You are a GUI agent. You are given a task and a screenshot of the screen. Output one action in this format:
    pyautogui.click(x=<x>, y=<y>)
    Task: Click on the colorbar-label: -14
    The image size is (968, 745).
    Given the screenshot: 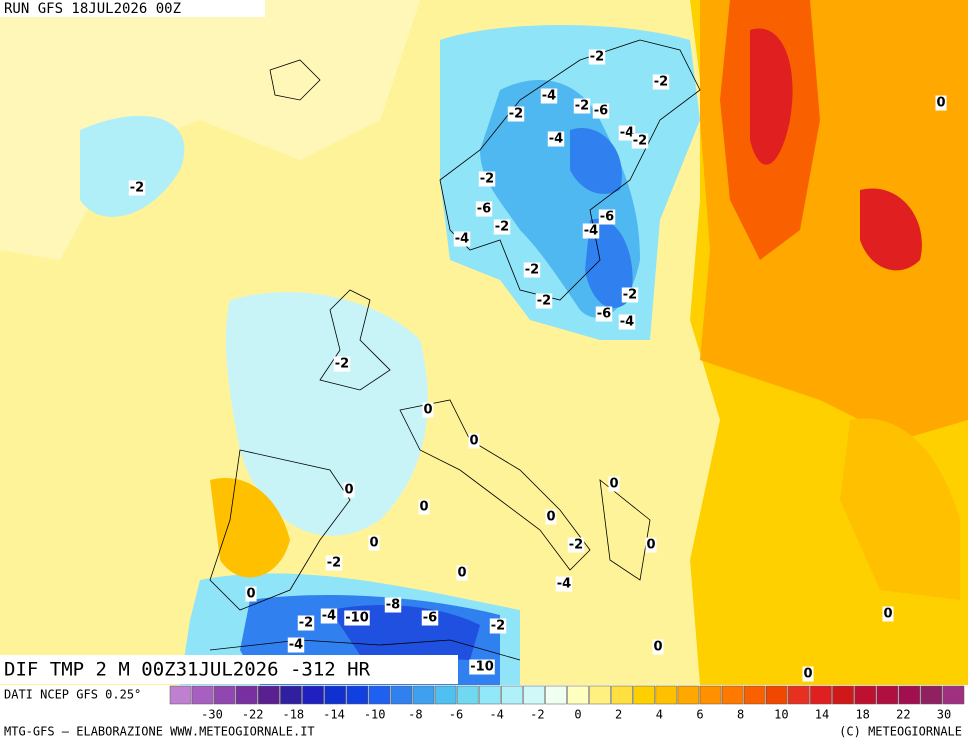 What is the action you would take?
    pyautogui.click(x=334, y=715)
    